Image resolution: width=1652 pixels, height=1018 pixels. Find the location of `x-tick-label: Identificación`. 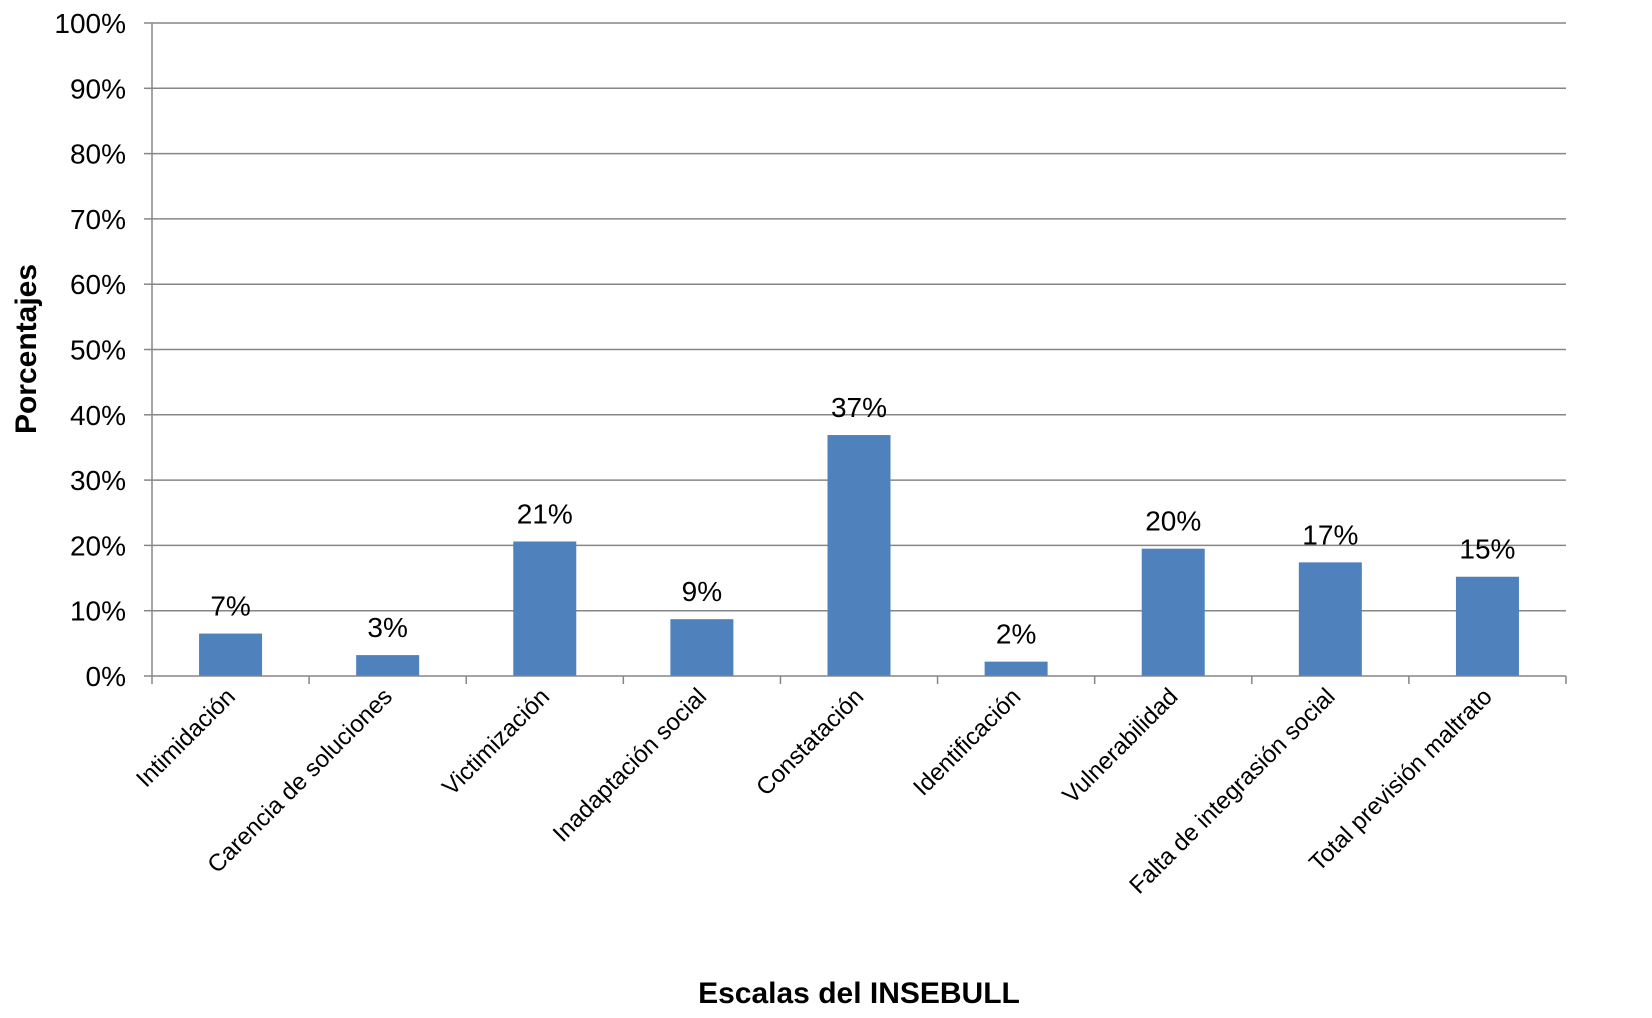

x-tick-label: Identificación is located at coordinates (967, 742).